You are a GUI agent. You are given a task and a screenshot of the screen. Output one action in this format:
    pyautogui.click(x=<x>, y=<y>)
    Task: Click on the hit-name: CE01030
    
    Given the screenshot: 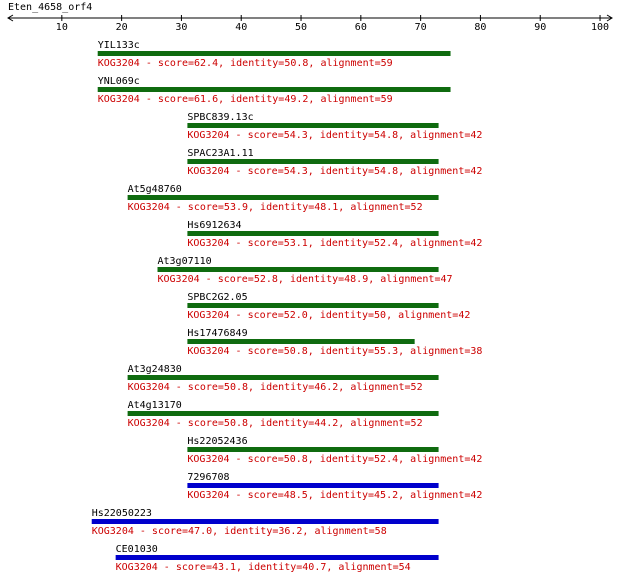 What is the action you would take?
    pyautogui.click(x=137, y=549)
    